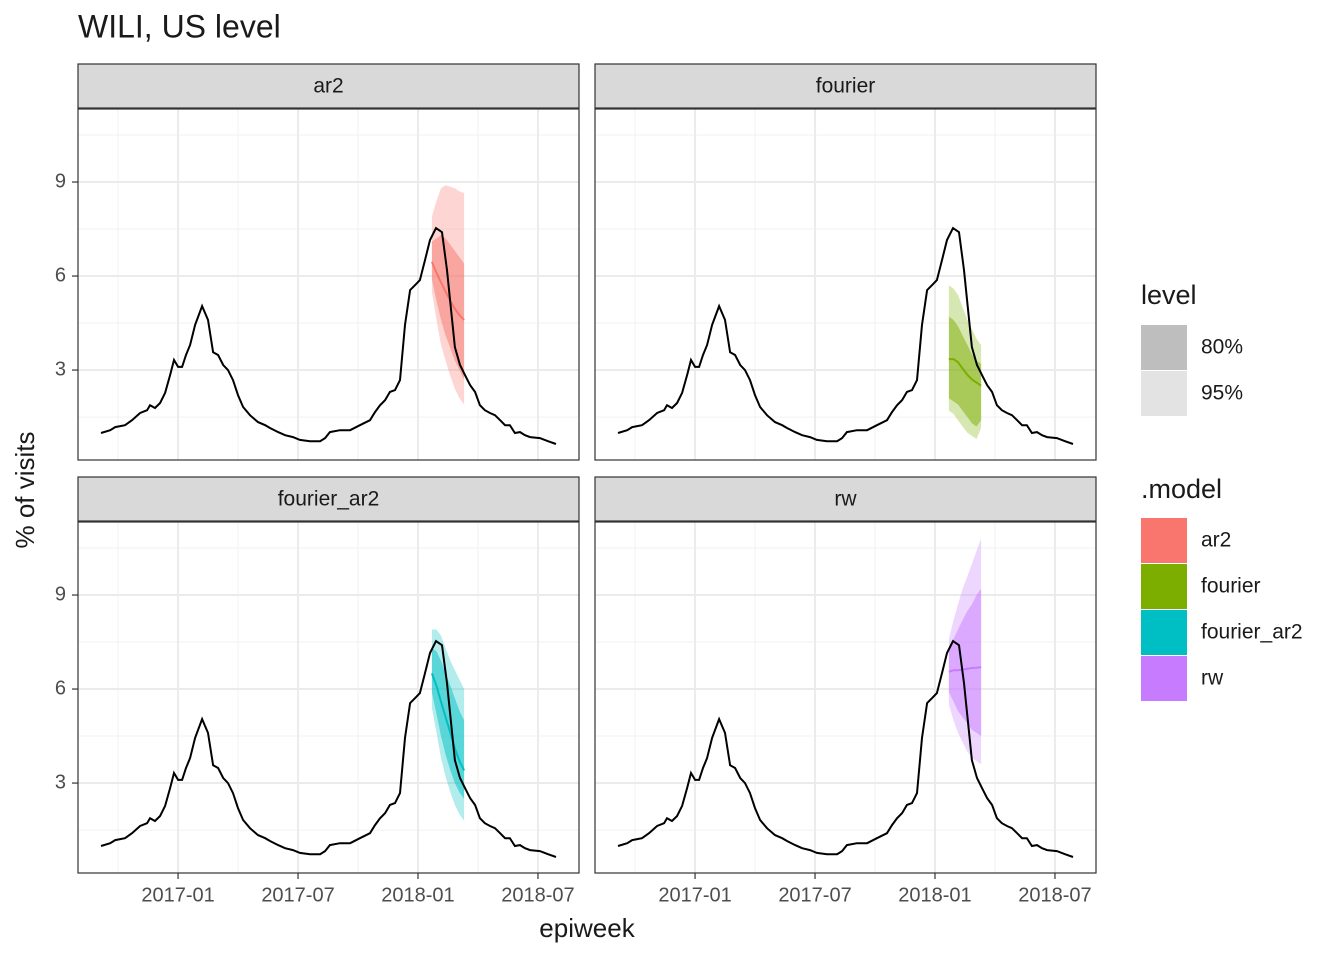 The width and height of the screenshot is (1344, 960). Describe the element at coordinates (1222, 393) in the screenshot. I see `legend-entry: 95%` at that location.